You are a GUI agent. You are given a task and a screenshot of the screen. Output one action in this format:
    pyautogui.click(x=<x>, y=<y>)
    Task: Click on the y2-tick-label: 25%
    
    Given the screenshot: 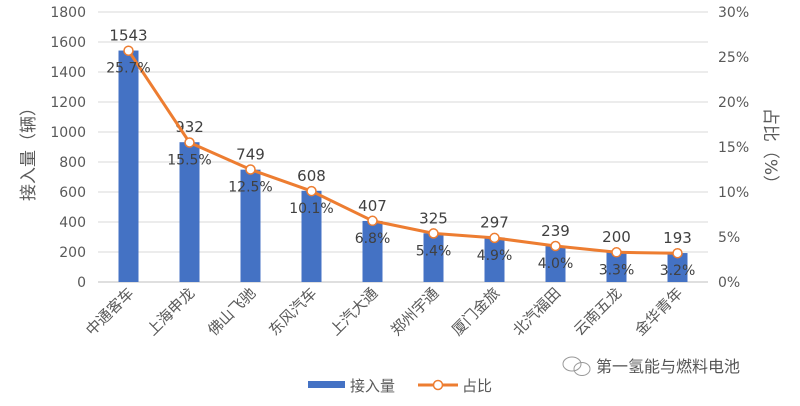 What is the action you would take?
    pyautogui.click(x=733, y=58)
    